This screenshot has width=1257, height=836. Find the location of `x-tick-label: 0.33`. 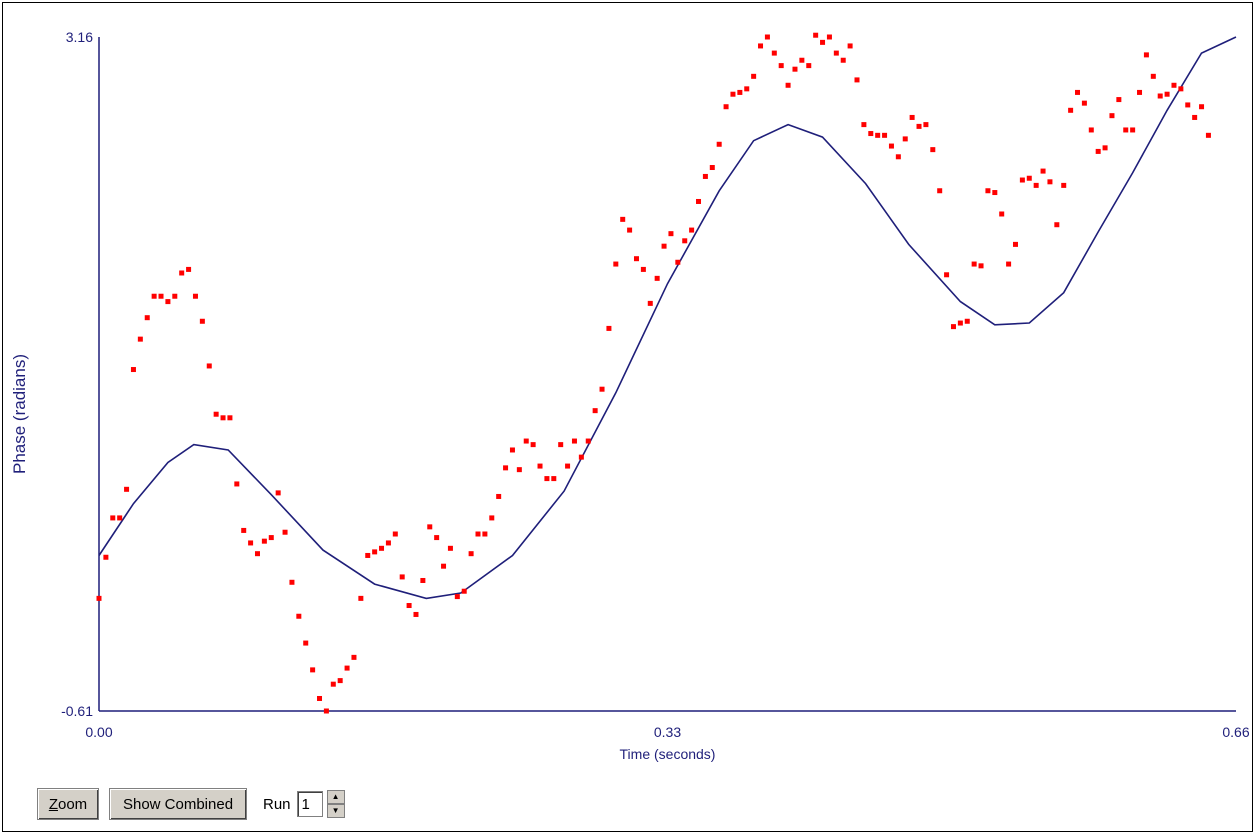

x-tick-label: 0.33 is located at coordinates (667, 732).